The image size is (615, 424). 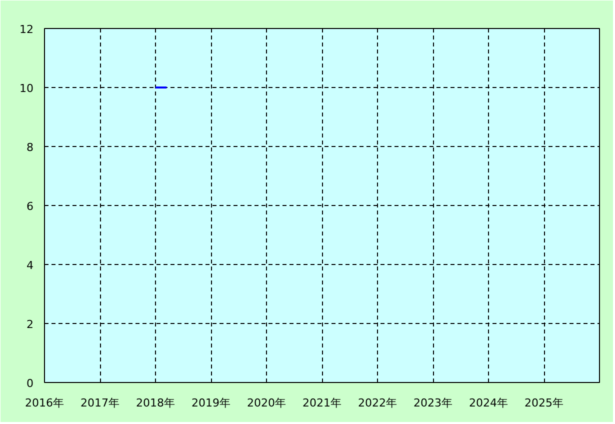 I want to click on x-tick-label: 2025年, so click(x=544, y=403).